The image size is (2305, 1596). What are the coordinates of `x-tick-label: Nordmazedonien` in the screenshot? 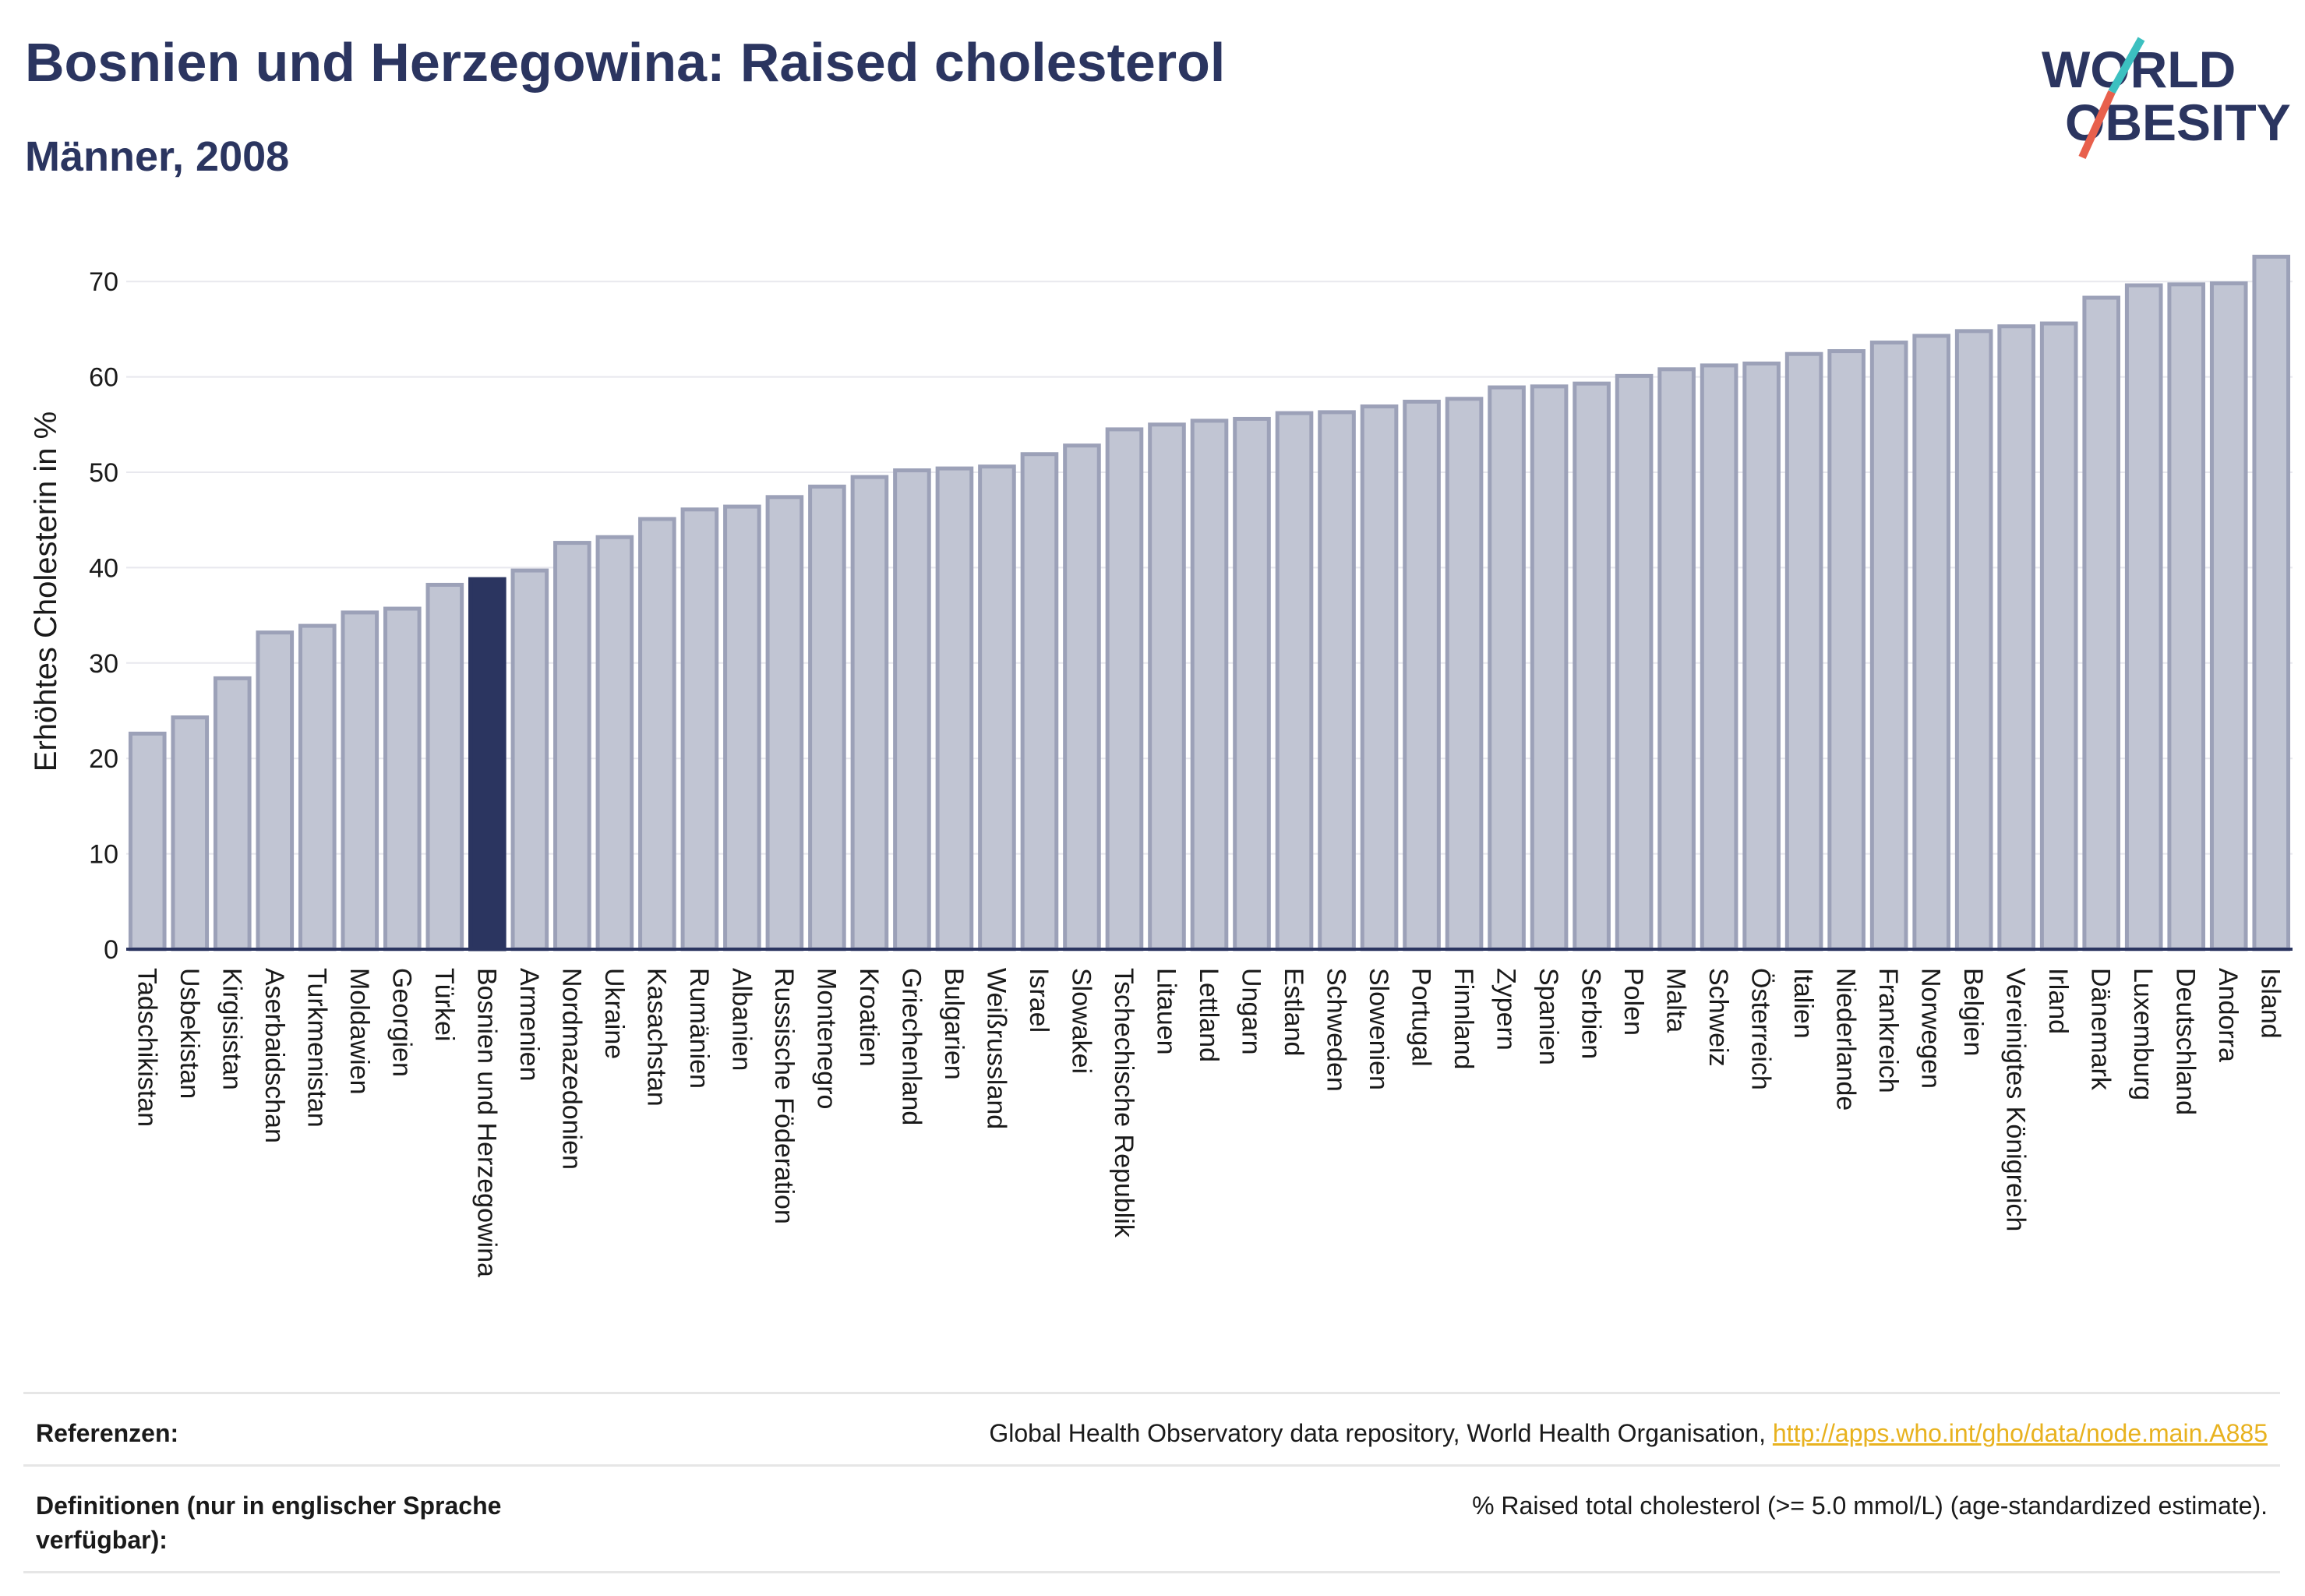 It's located at (571, 1069).